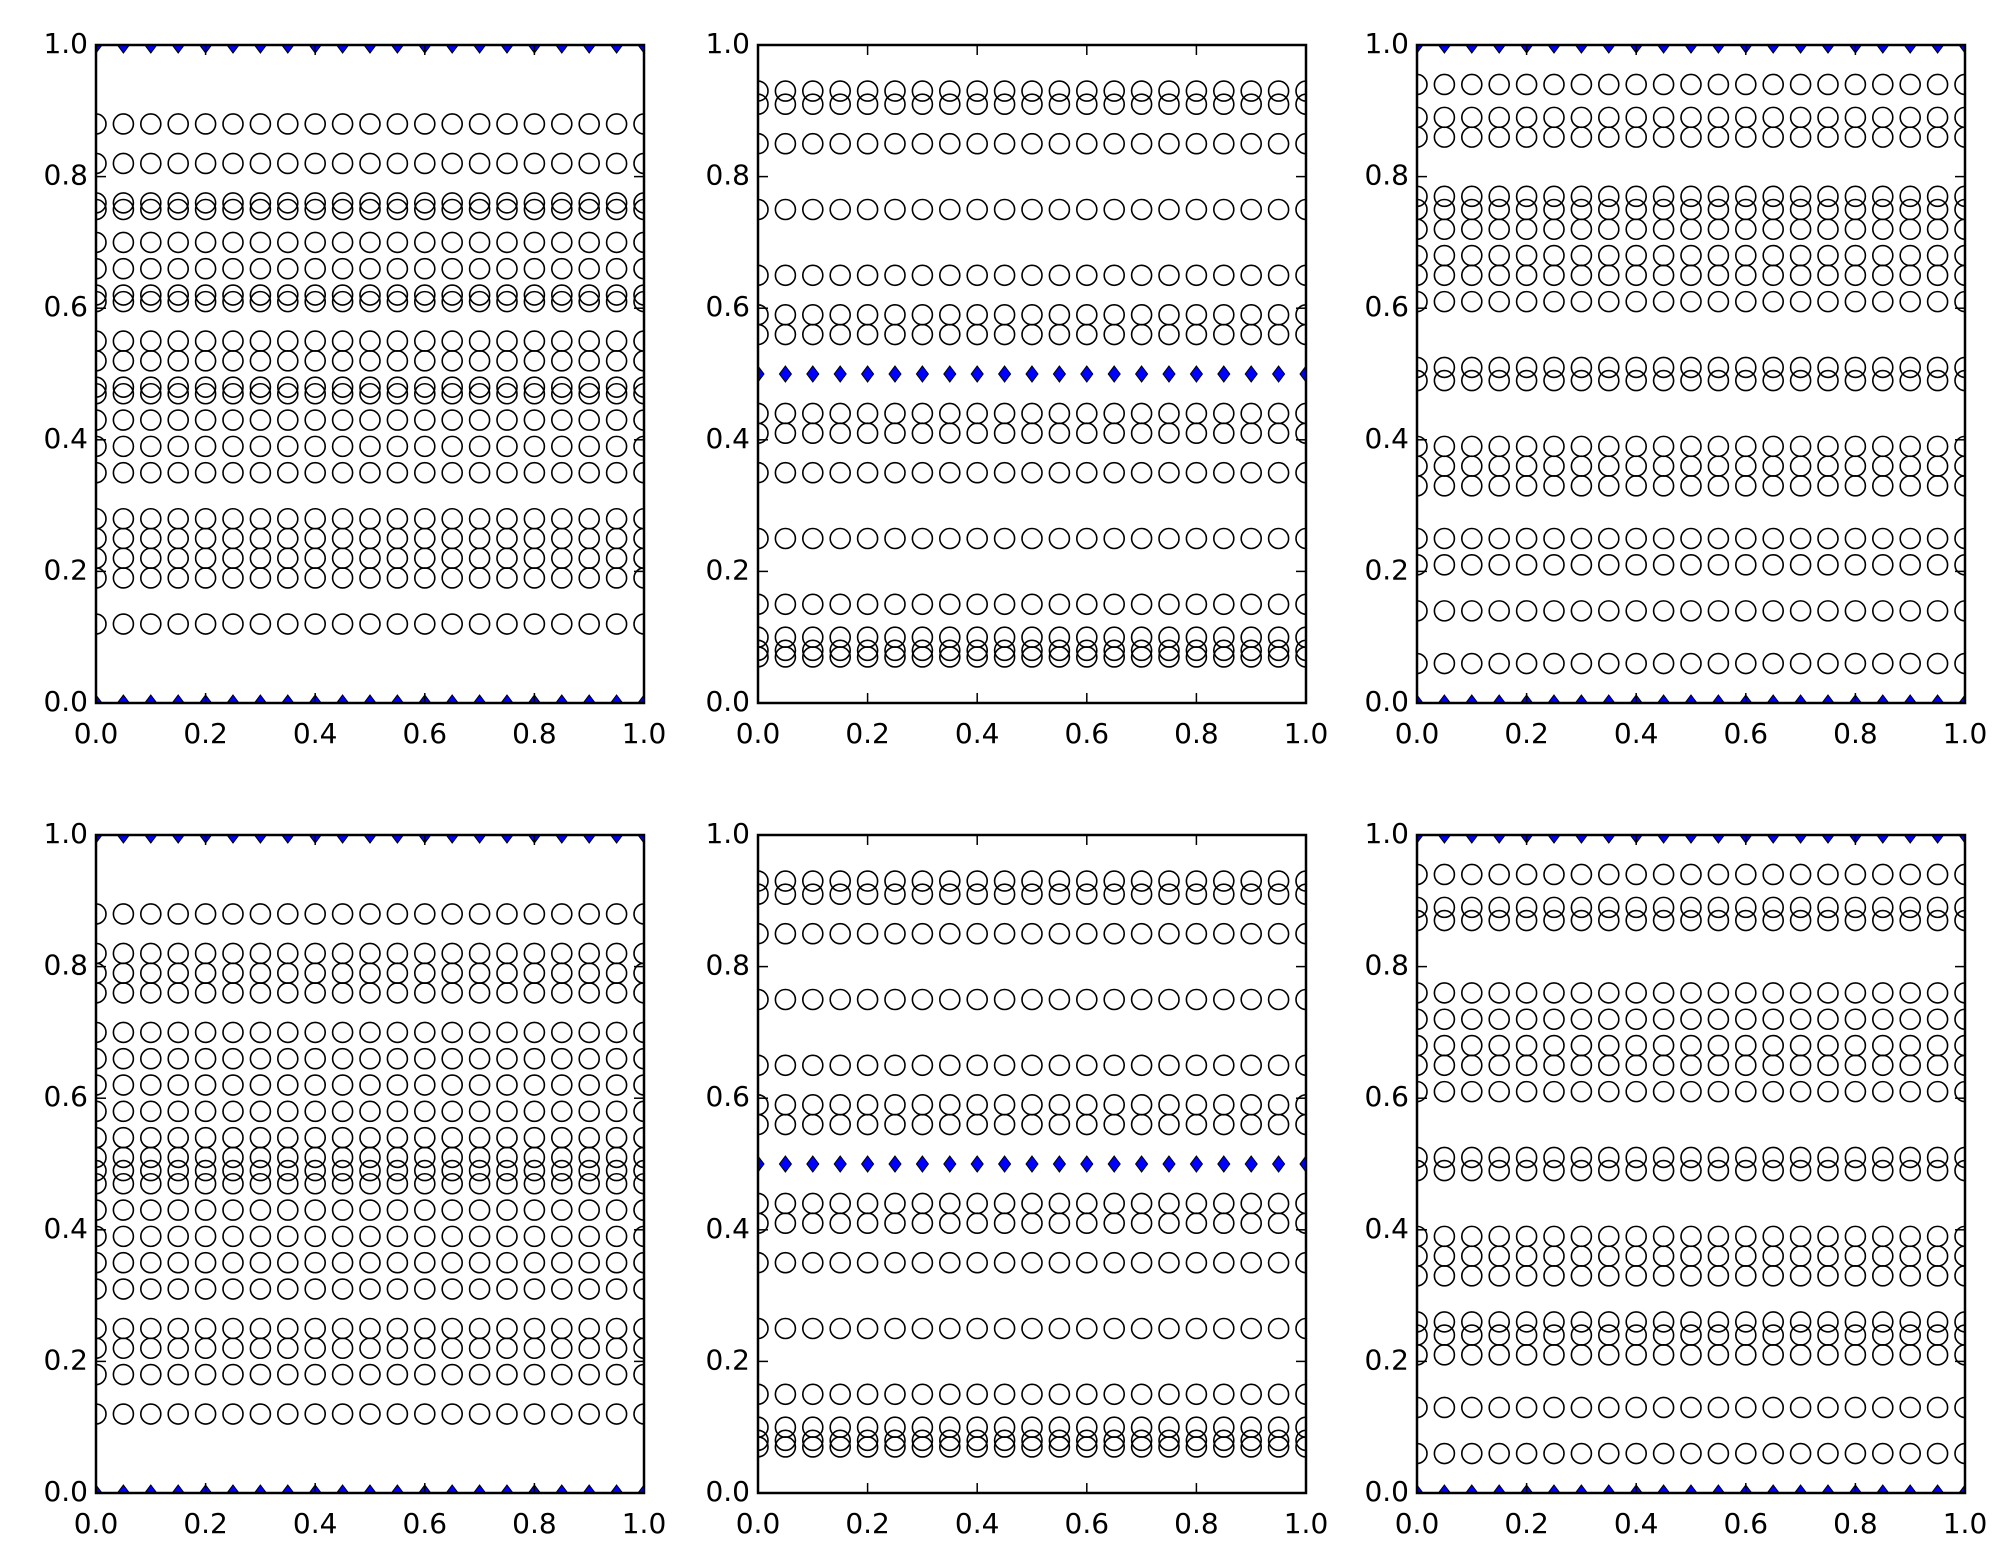  What do you see at coordinates (727, 1491) in the screenshot?
I see `y-tick-label: 0.0` at bounding box center [727, 1491].